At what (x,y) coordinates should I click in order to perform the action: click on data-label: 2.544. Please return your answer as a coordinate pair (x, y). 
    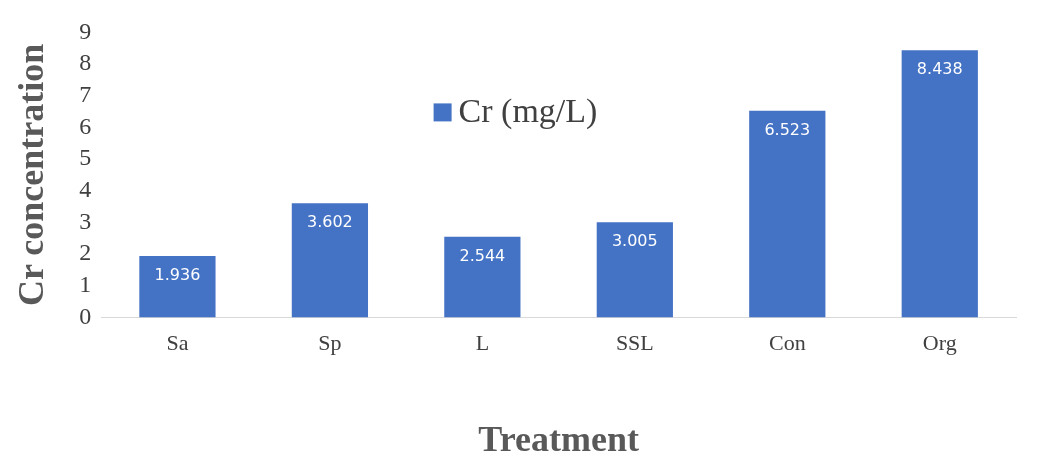
    Looking at the image, I should click on (482, 255).